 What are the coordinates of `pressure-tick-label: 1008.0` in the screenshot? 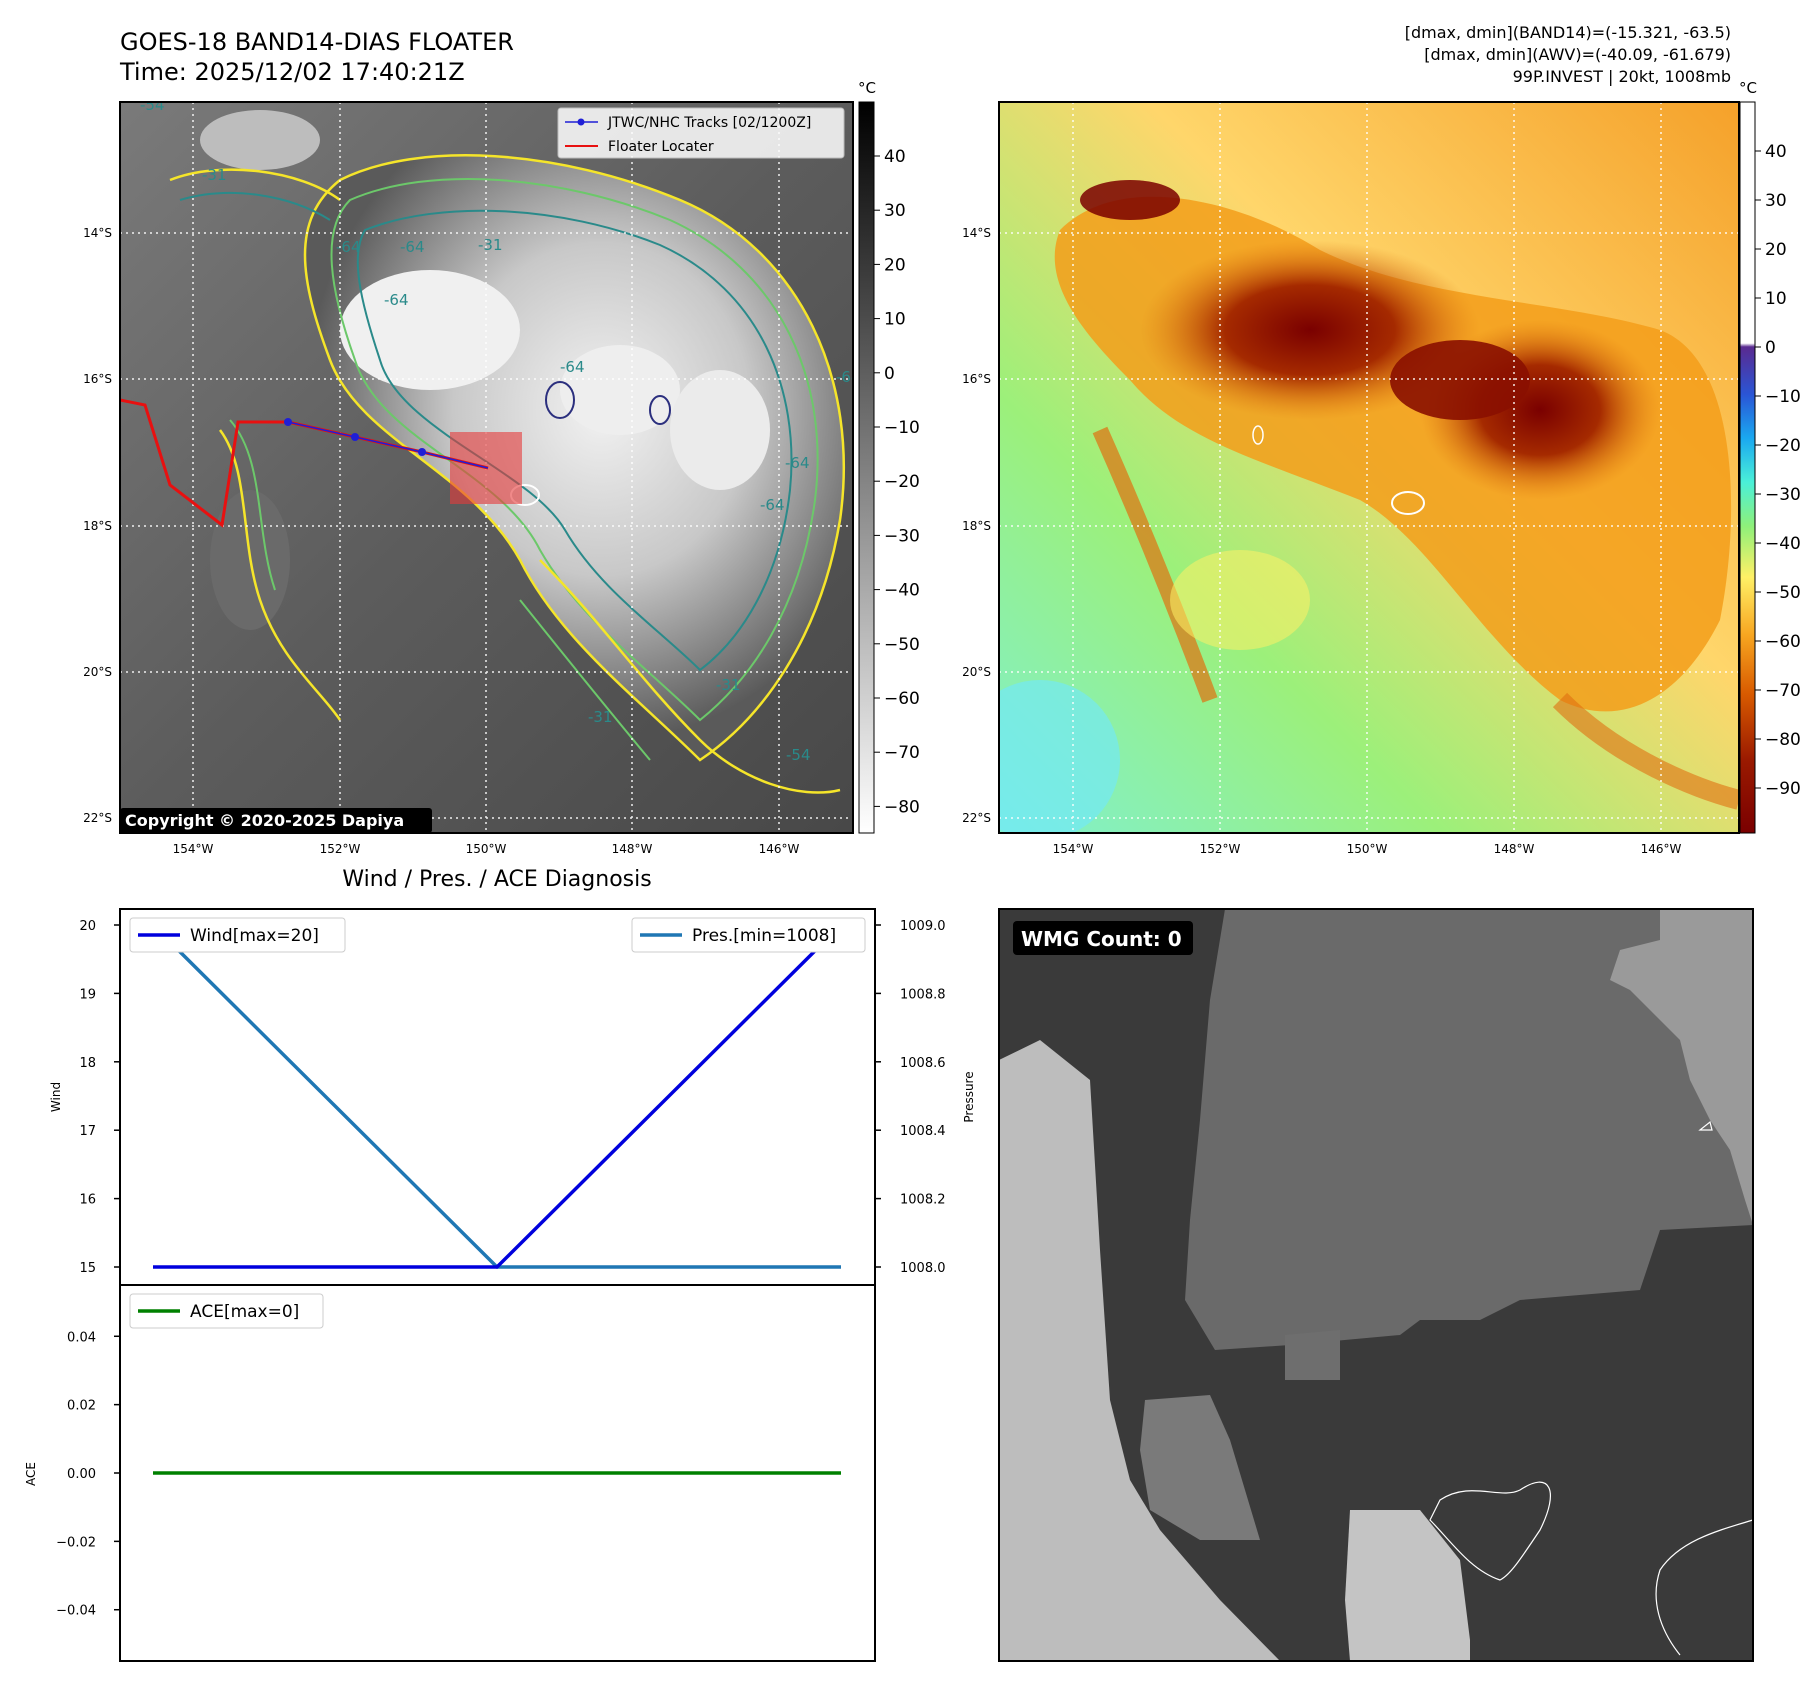 It's located at (923, 1268).